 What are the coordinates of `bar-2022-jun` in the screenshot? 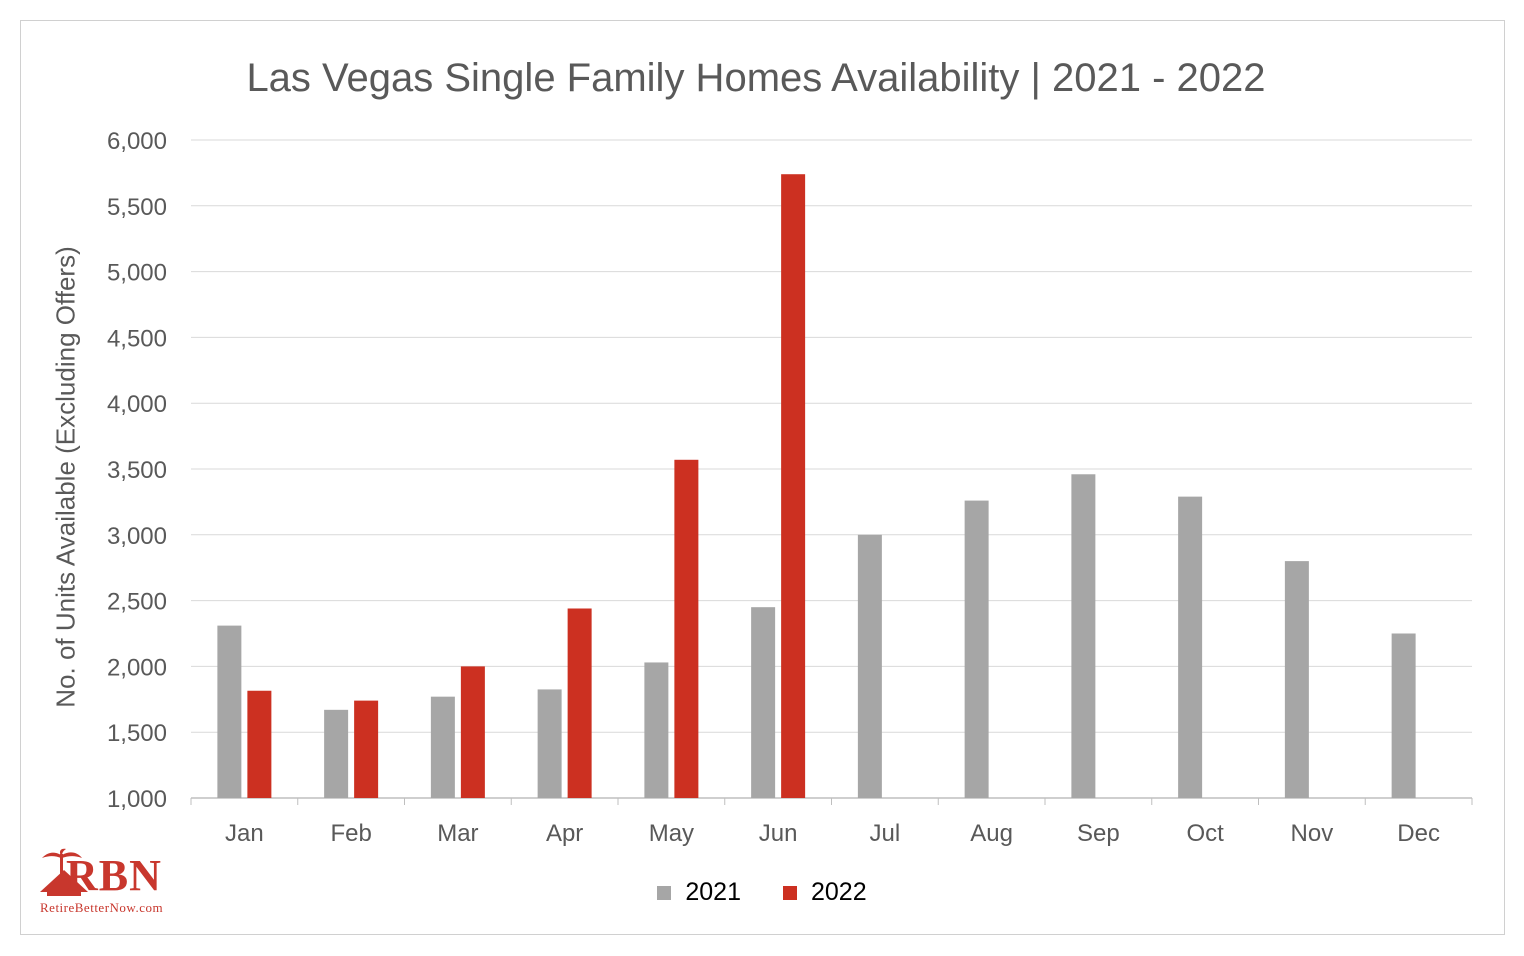 It's located at (793, 486).